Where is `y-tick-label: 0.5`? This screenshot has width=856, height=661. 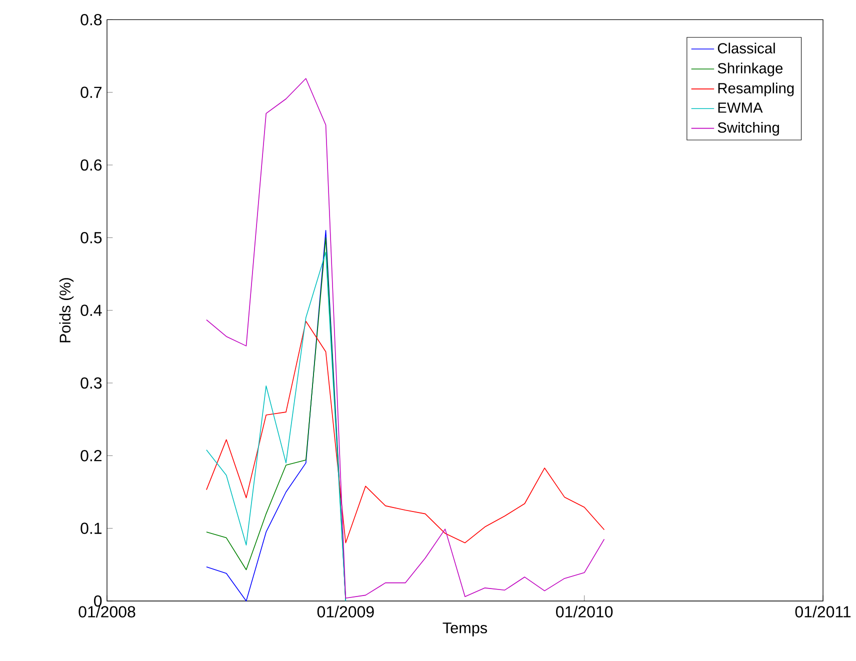 y-tick-label: 0.5 is located at coordinates (91, 238).